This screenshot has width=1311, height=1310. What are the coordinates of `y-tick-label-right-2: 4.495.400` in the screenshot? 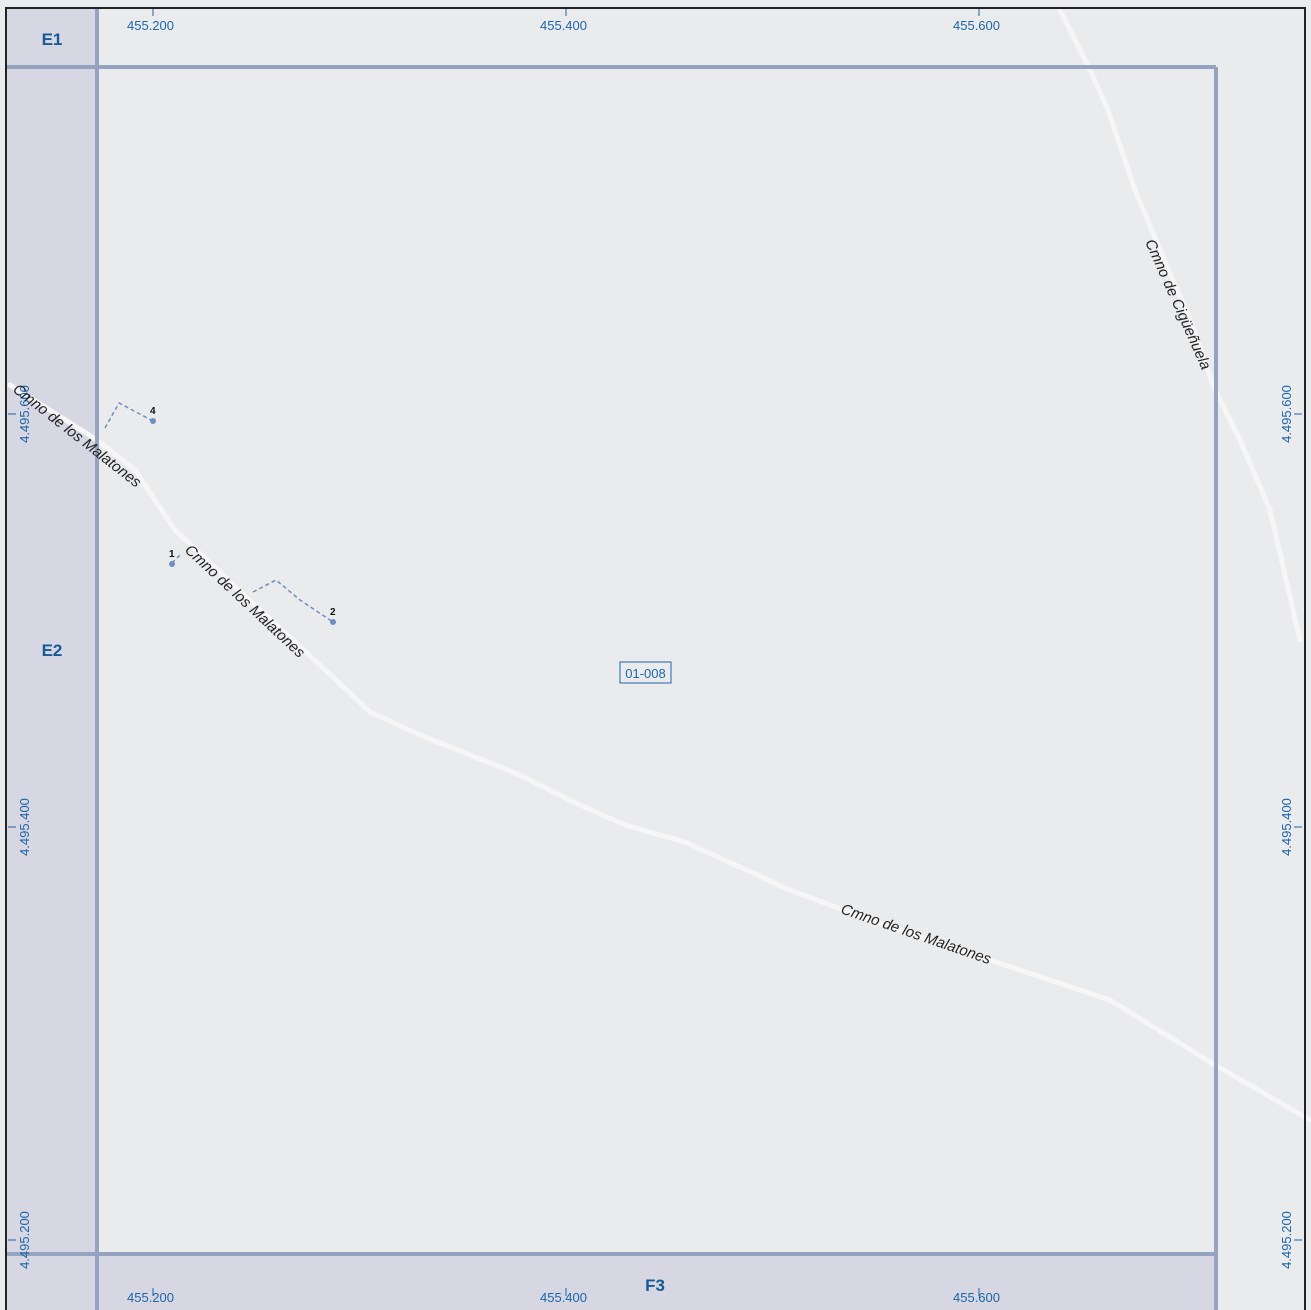 It's located at (1286, 827).